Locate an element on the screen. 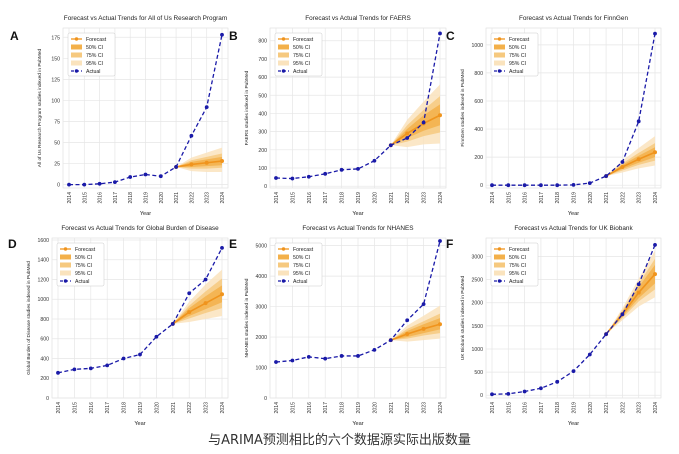  y-tick-label: 150 is located at coordinates (55, 59).